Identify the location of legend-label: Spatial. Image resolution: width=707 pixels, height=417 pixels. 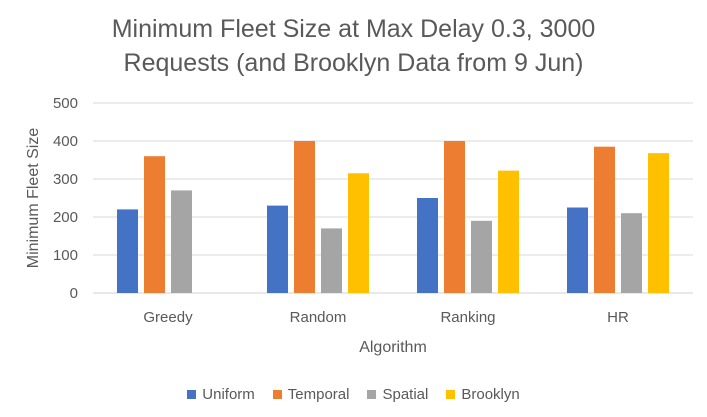
(405, 394).